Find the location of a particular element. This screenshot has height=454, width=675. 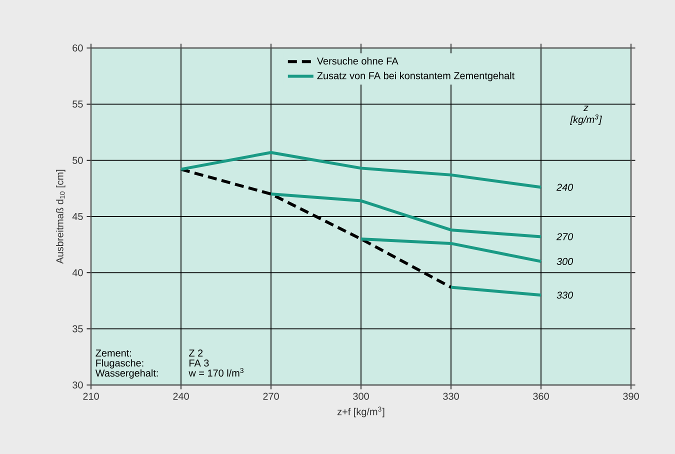

annotation: [kg/m$^{3}$] is located at coordinates (586, 120).